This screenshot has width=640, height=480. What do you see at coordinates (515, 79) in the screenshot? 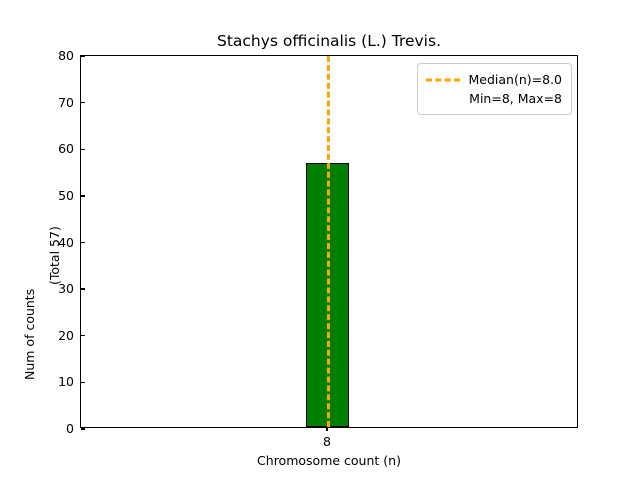
I see `legend-label-median: Median(n)=8.0` at bounding box center [515, 79].